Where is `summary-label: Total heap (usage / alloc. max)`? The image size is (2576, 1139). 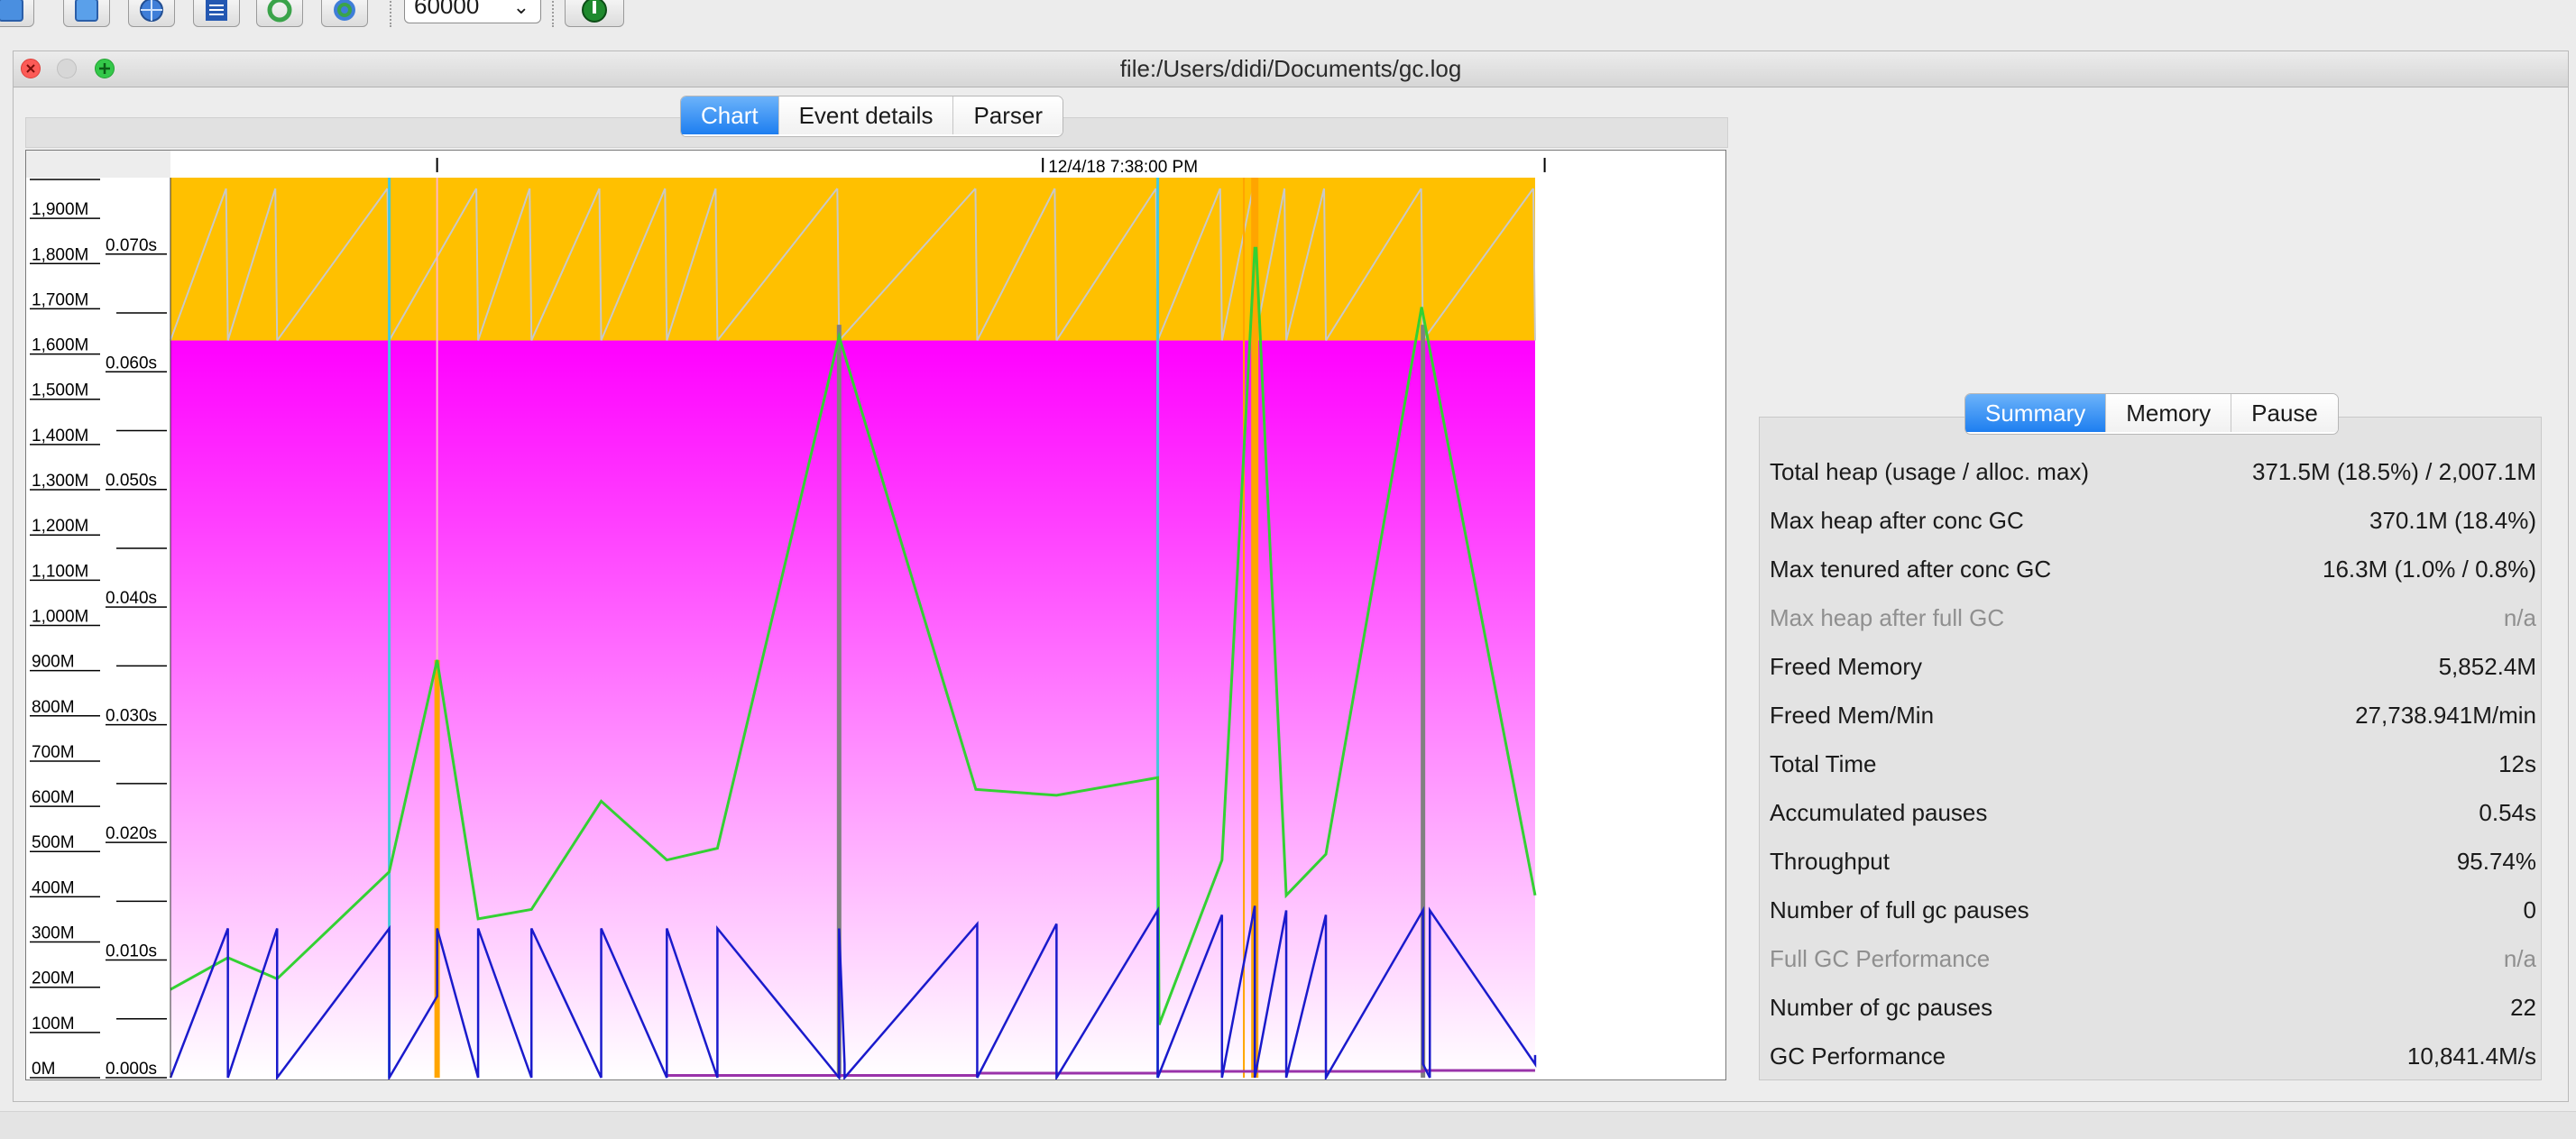
summary-label: Total heap (usage / alloc. max) is located at coordinates (1930, 471).